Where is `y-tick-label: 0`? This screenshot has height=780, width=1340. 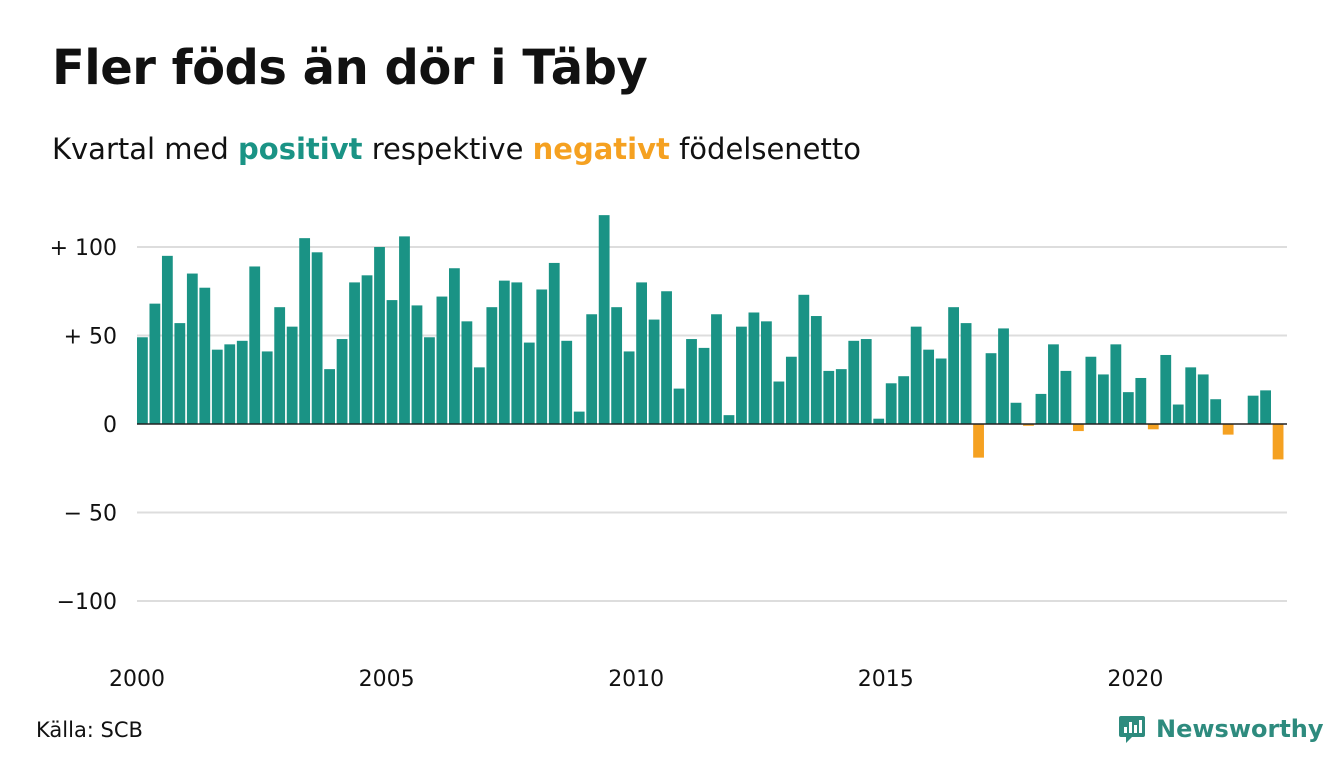
y-tick-label: 0 is located at coordinates (110, 425).